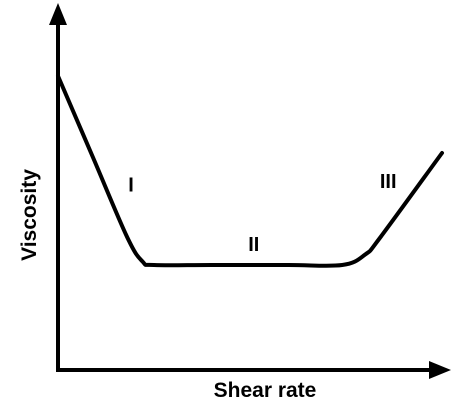 Image resolution: width=452 pixels, height=405 pixels. What do you see at coordinates (29, 215) in the screenshot?
I see `y-axis-label: Viscosity` at bounding box center [29, 215].